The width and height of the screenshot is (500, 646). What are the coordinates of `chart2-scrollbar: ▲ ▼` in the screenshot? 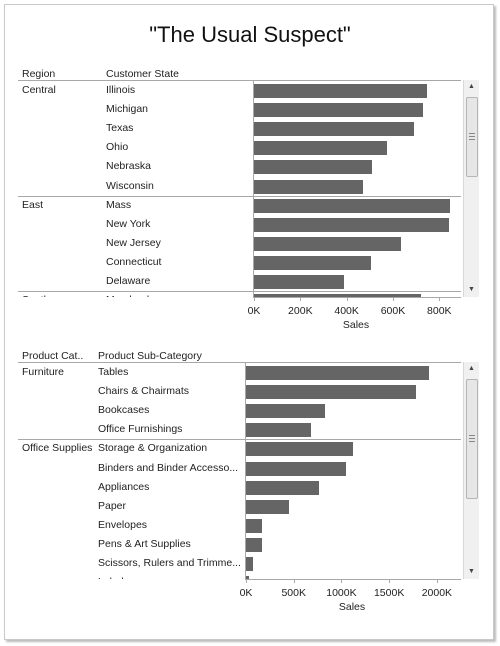 It's located at (471, 470).